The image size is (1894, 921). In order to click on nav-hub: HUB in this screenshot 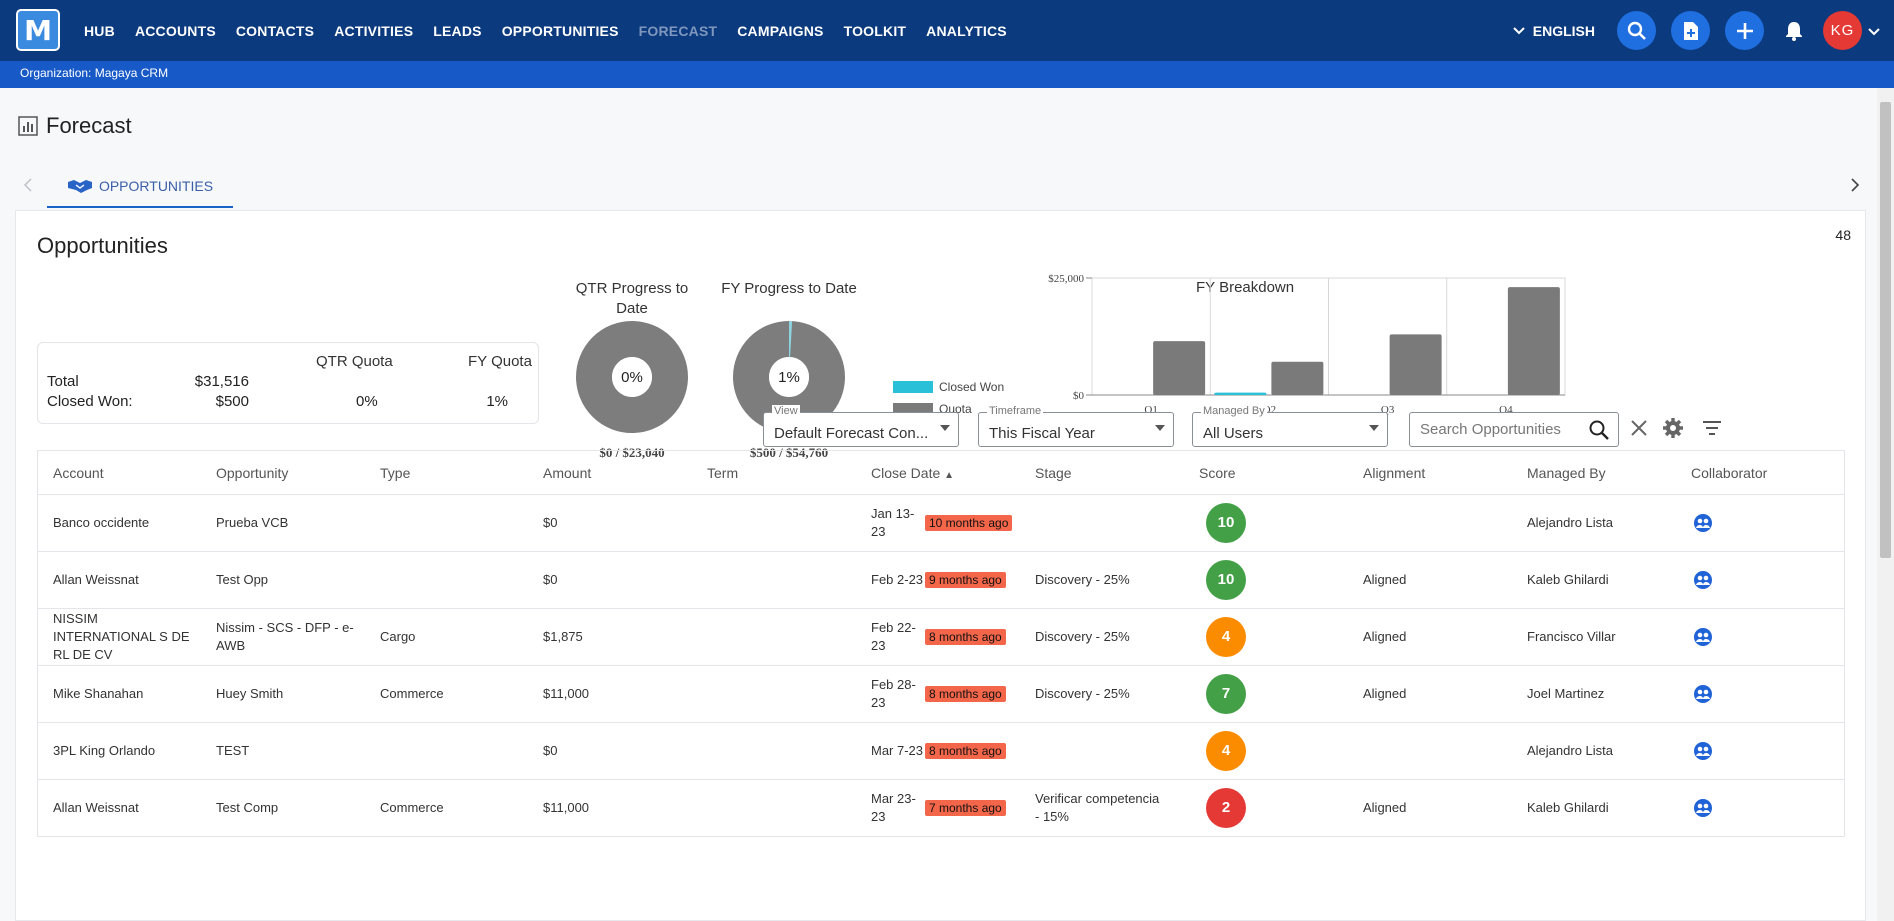, I will do `click(99, 30)`.